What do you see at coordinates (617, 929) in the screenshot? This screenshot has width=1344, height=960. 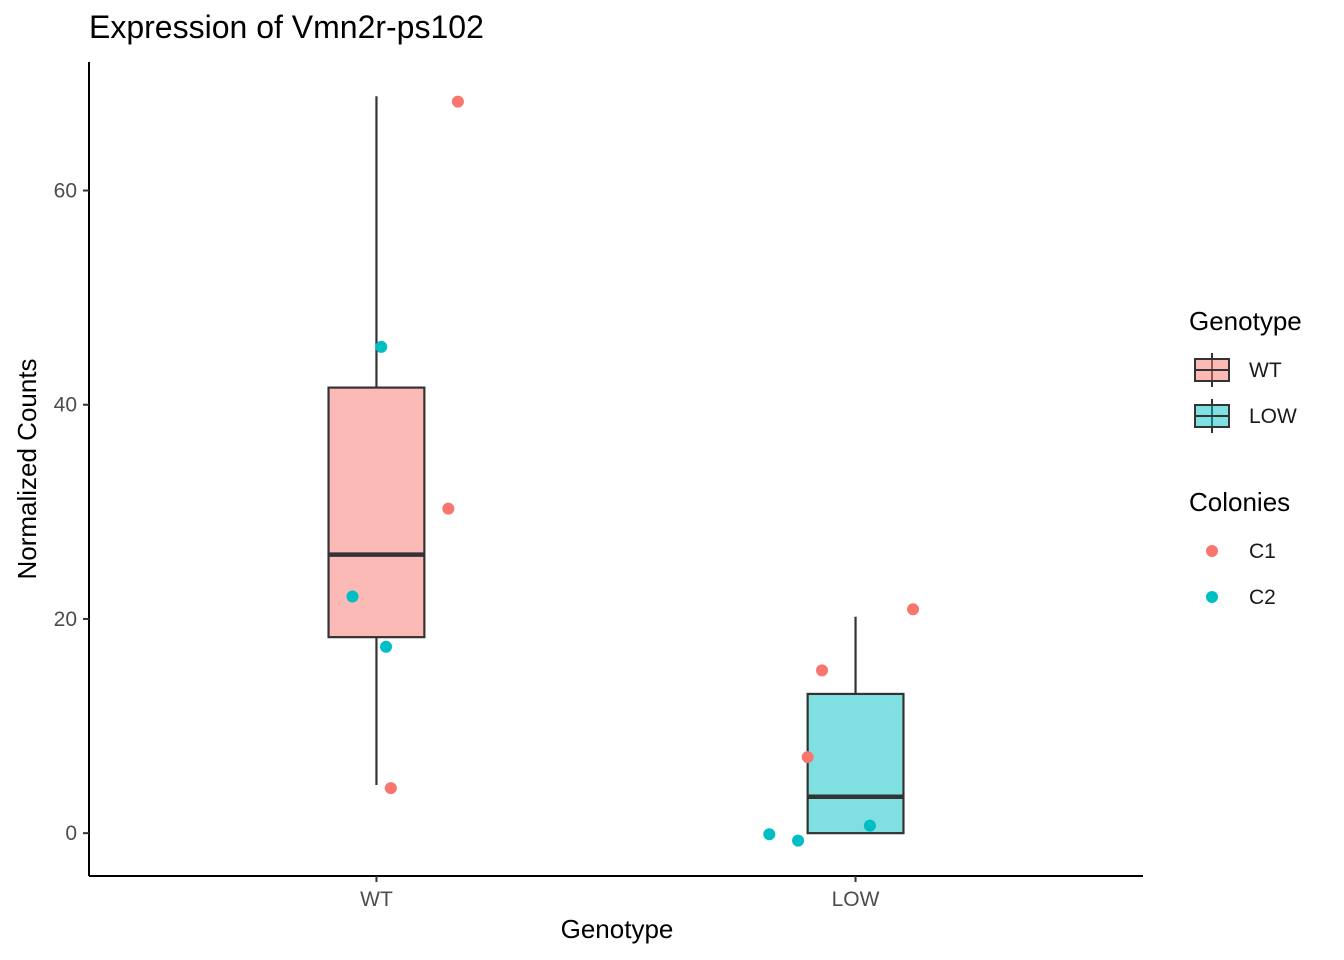 I see `x-axis-title: Genotype` at bounding box center [617, 929].